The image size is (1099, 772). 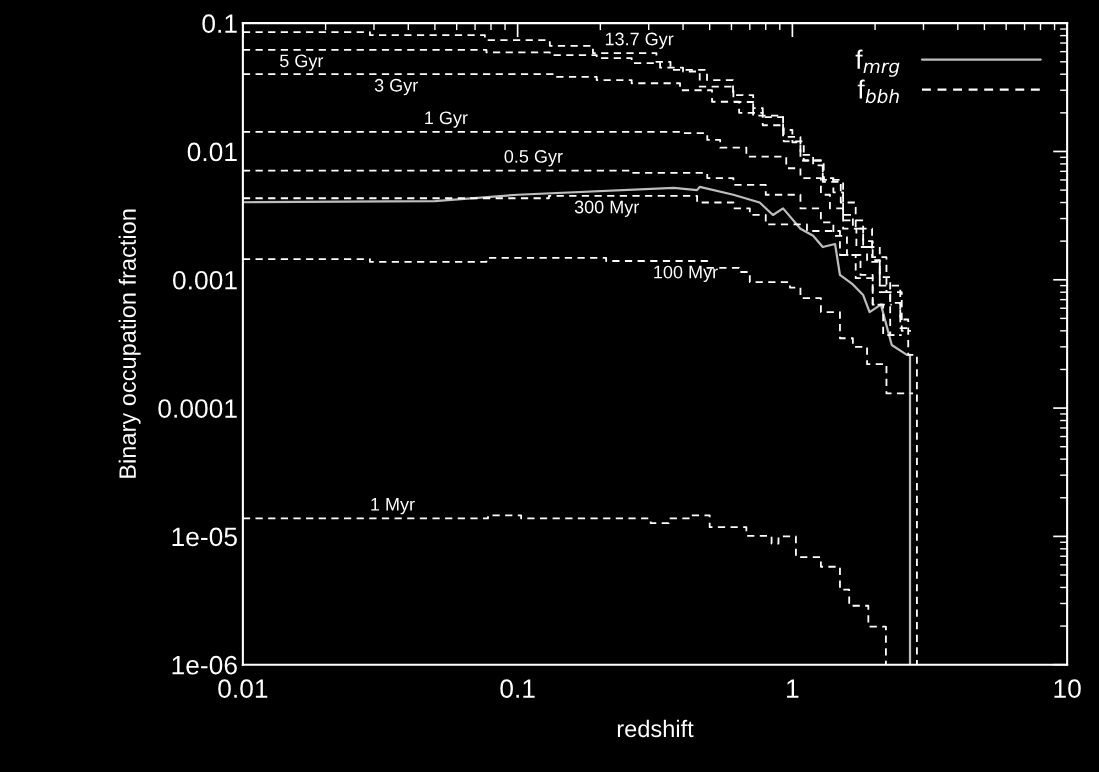 What do you see at coordinates (393, 506) in the screenshot?
I see `annotation: 1 Myr` at bounding box center [393, 506].